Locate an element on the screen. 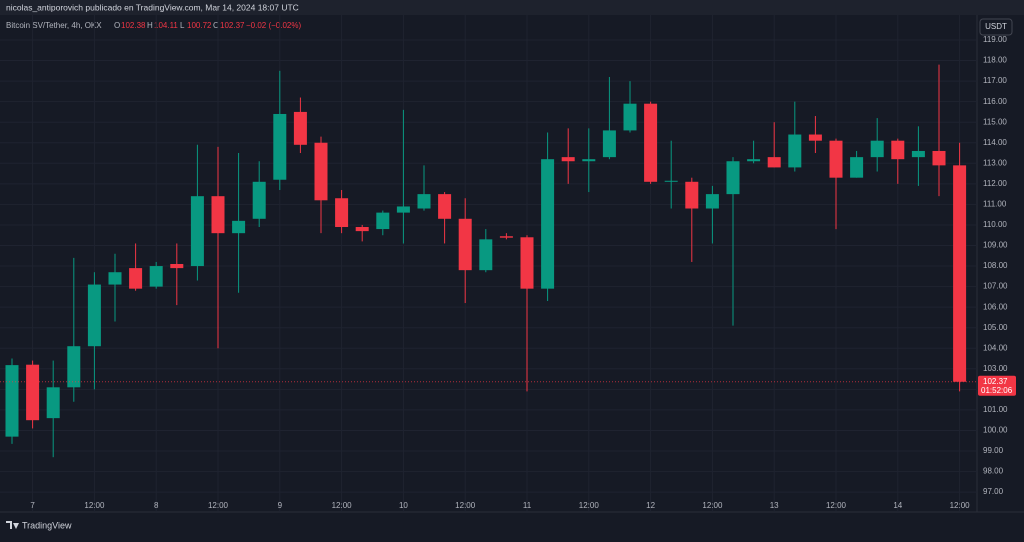  legend-value: 102.38 is located at coordinates (133, 25).